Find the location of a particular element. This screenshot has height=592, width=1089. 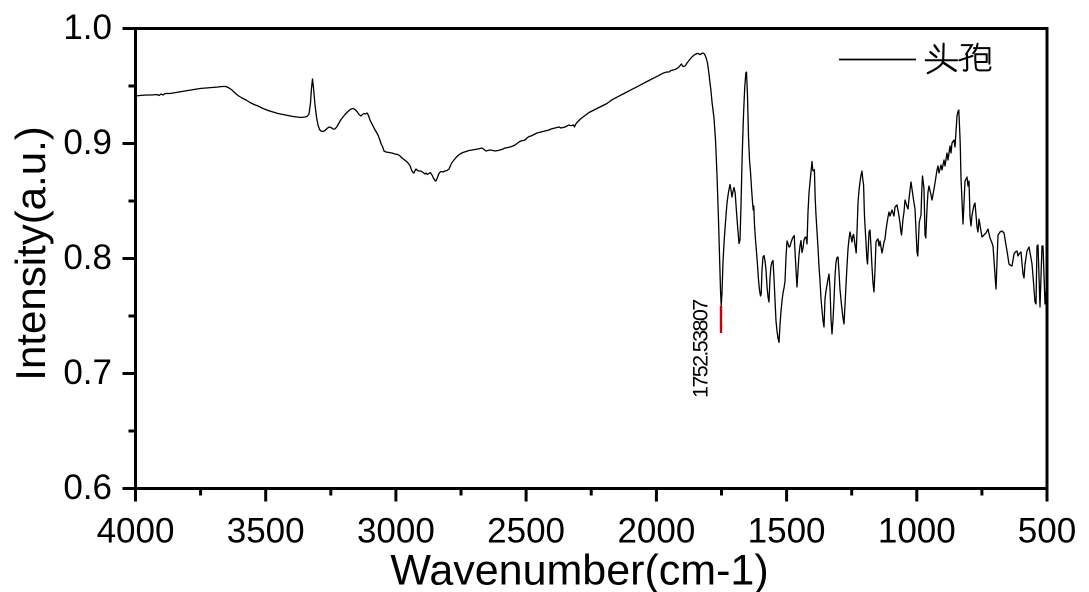

svg-text: Wavenumber(cm-1) is located at coordinates (579, 569).